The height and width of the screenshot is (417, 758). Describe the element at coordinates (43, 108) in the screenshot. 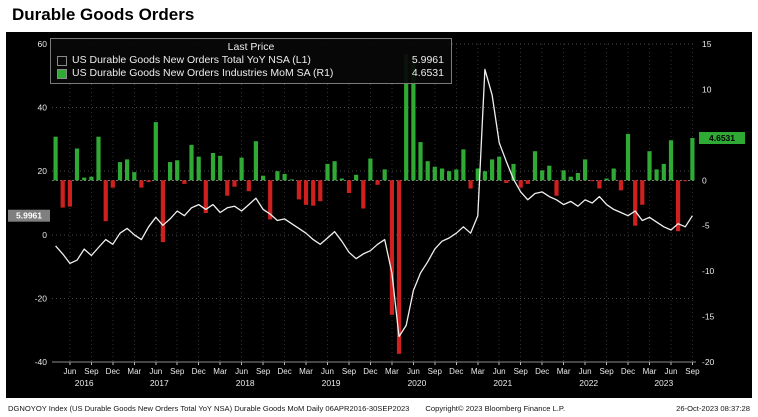

I see `svg-text: 40` at that location.